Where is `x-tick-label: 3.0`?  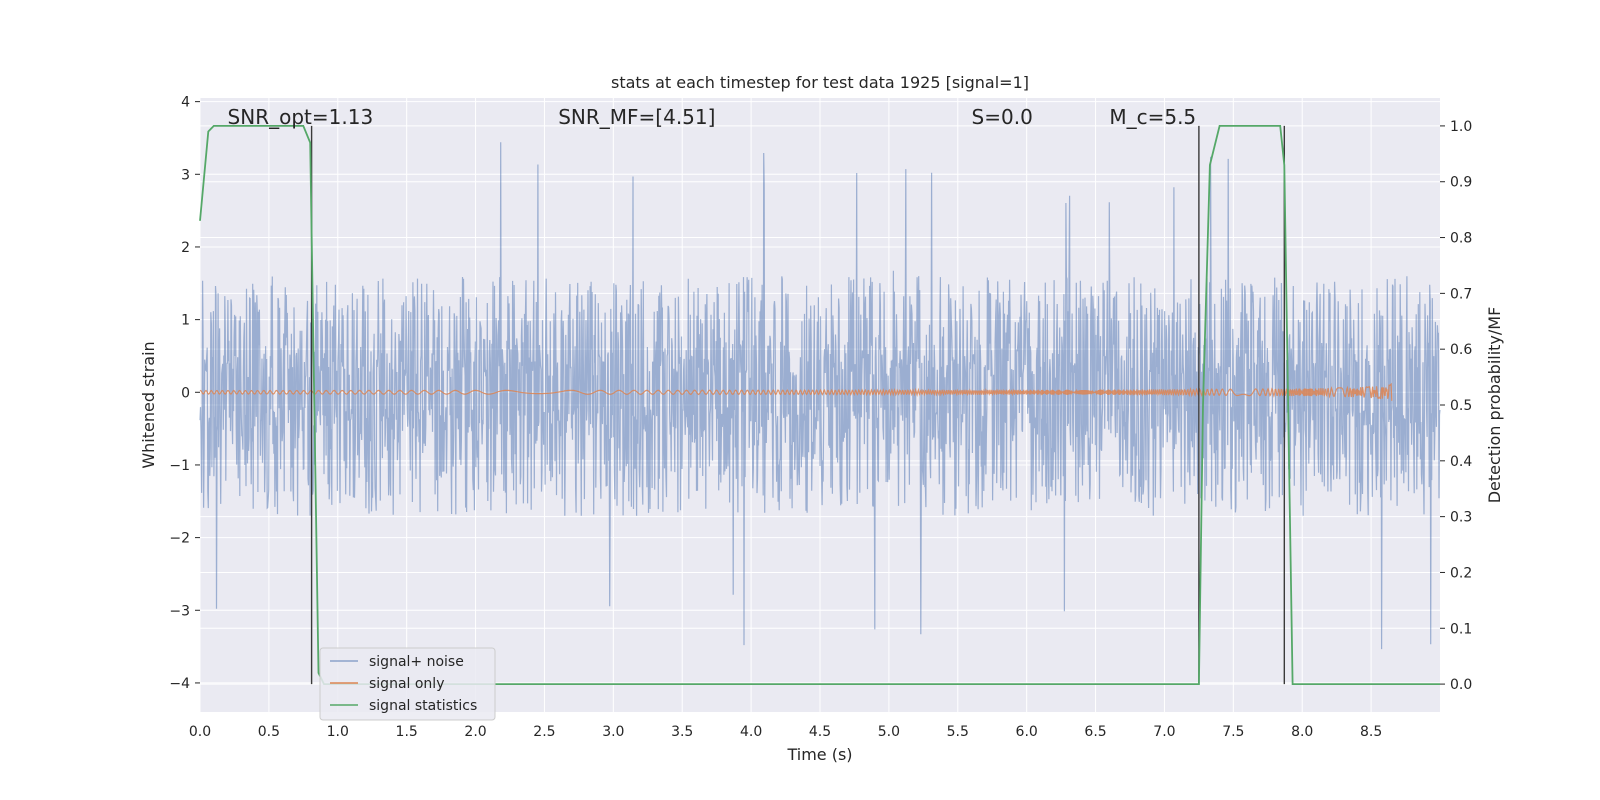
x-tick-label: 3.0 is located at coordinates (613, 732).